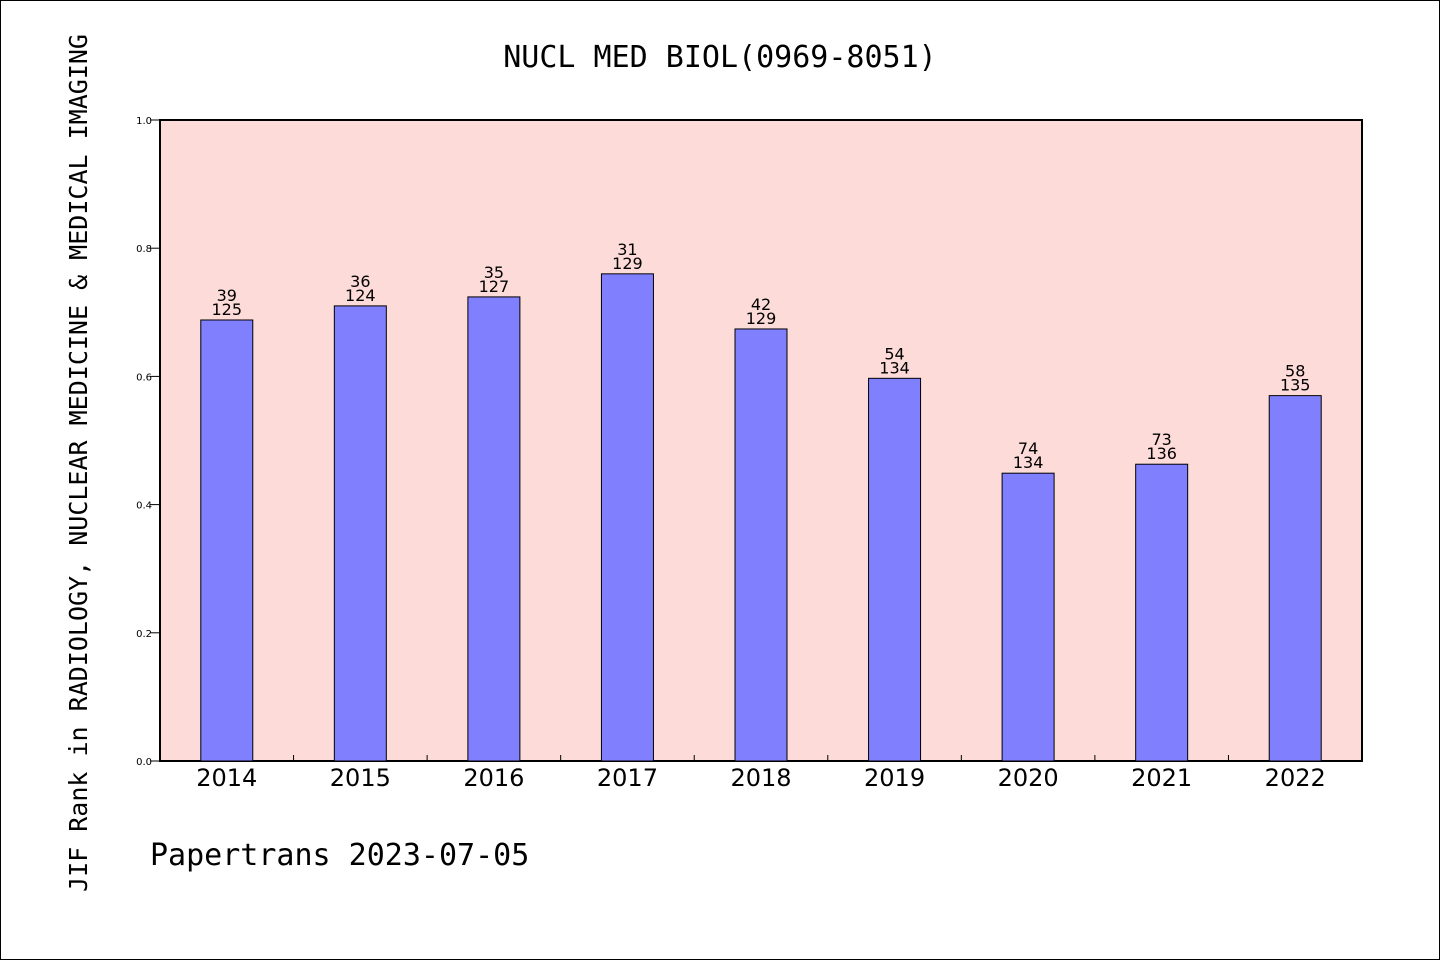 The height and width of the screenshot is (964, 1440). What do you see at coordinates (1161, 453) in the screenshot?
I see `data-label-total: 136` at bounding box center [1161, 453].